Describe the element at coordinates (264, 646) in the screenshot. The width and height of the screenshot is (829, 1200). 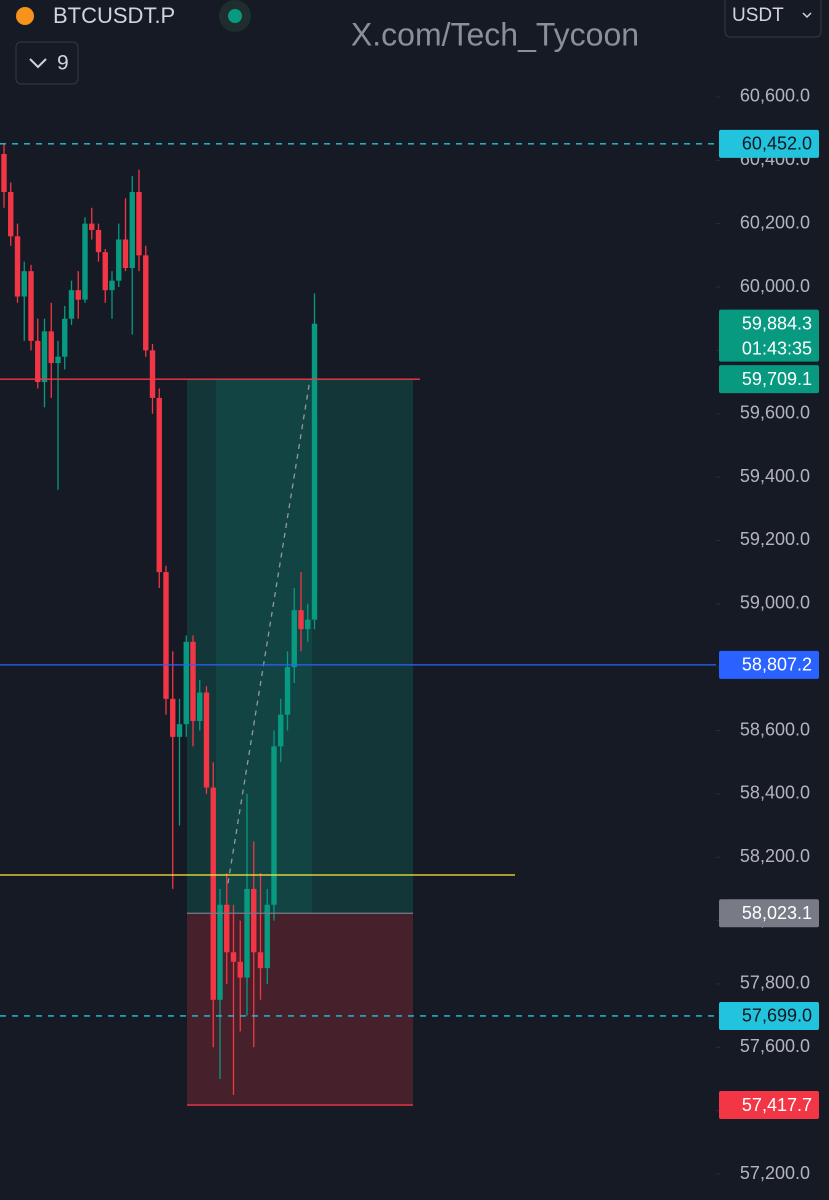
I see `trade-span` at that location.